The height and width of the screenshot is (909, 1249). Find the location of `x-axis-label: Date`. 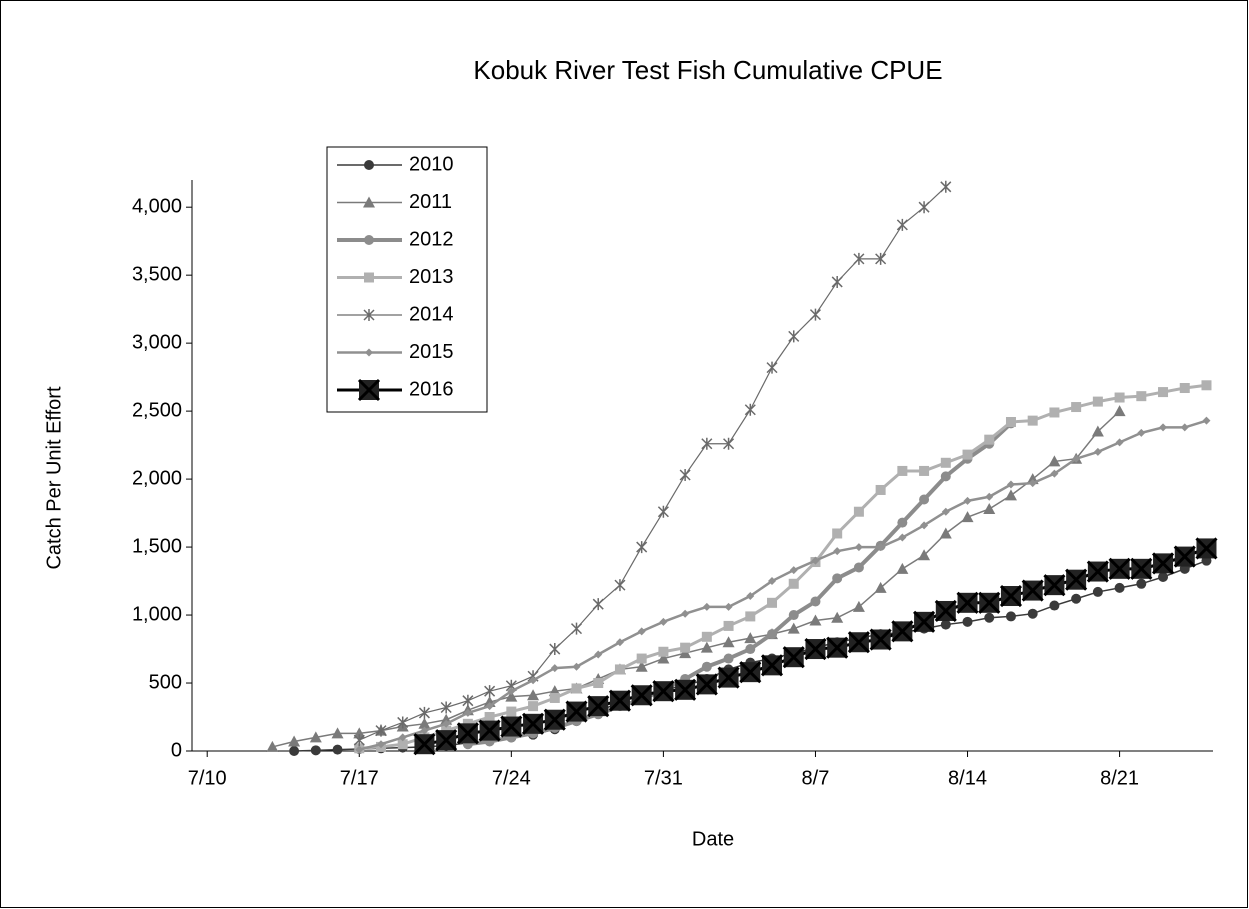

x-axis-label: Date is located at coordinates (713, 839).